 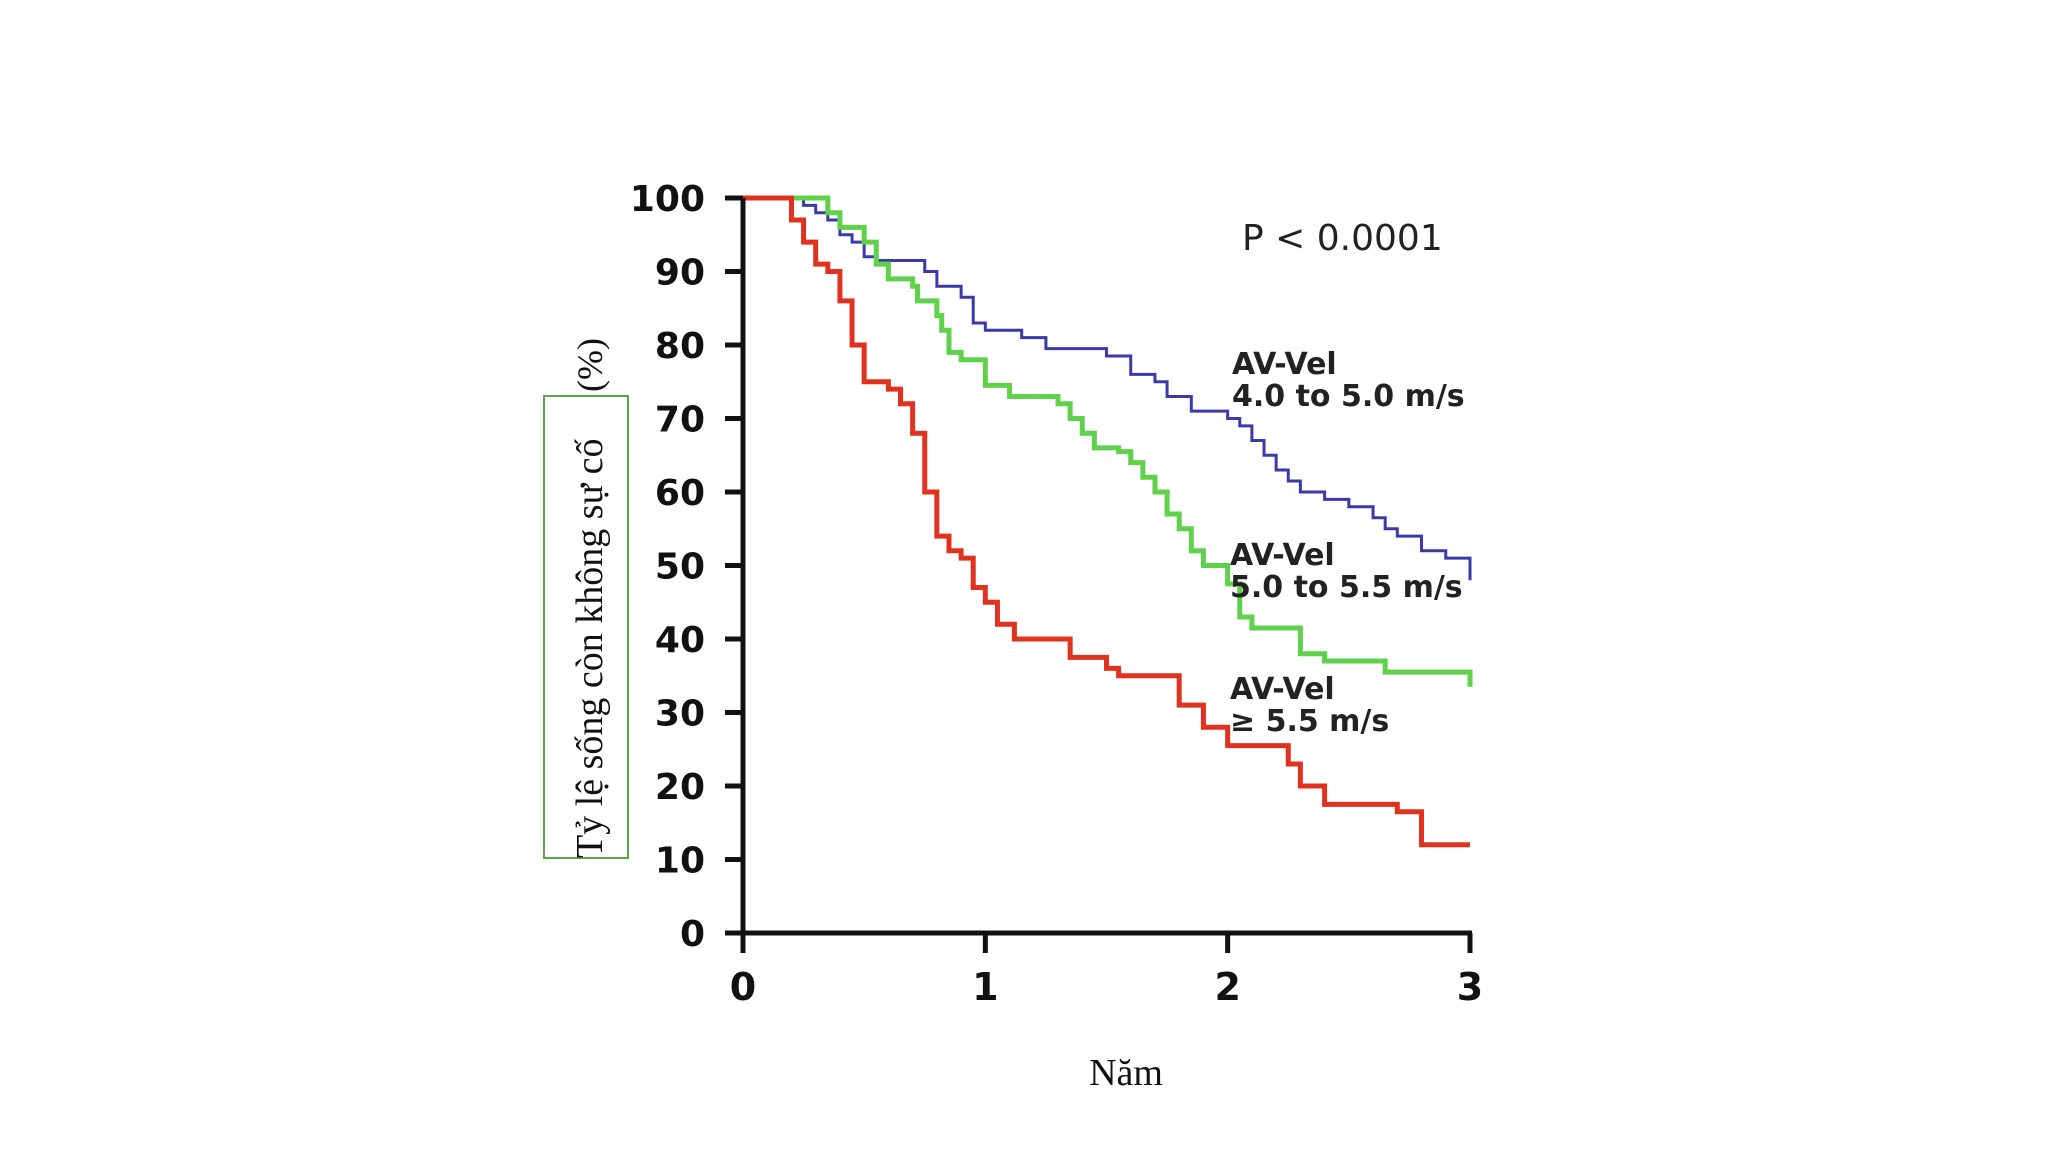 I want to click on y-tick-label-50: 50, so click(x=680, y=567).